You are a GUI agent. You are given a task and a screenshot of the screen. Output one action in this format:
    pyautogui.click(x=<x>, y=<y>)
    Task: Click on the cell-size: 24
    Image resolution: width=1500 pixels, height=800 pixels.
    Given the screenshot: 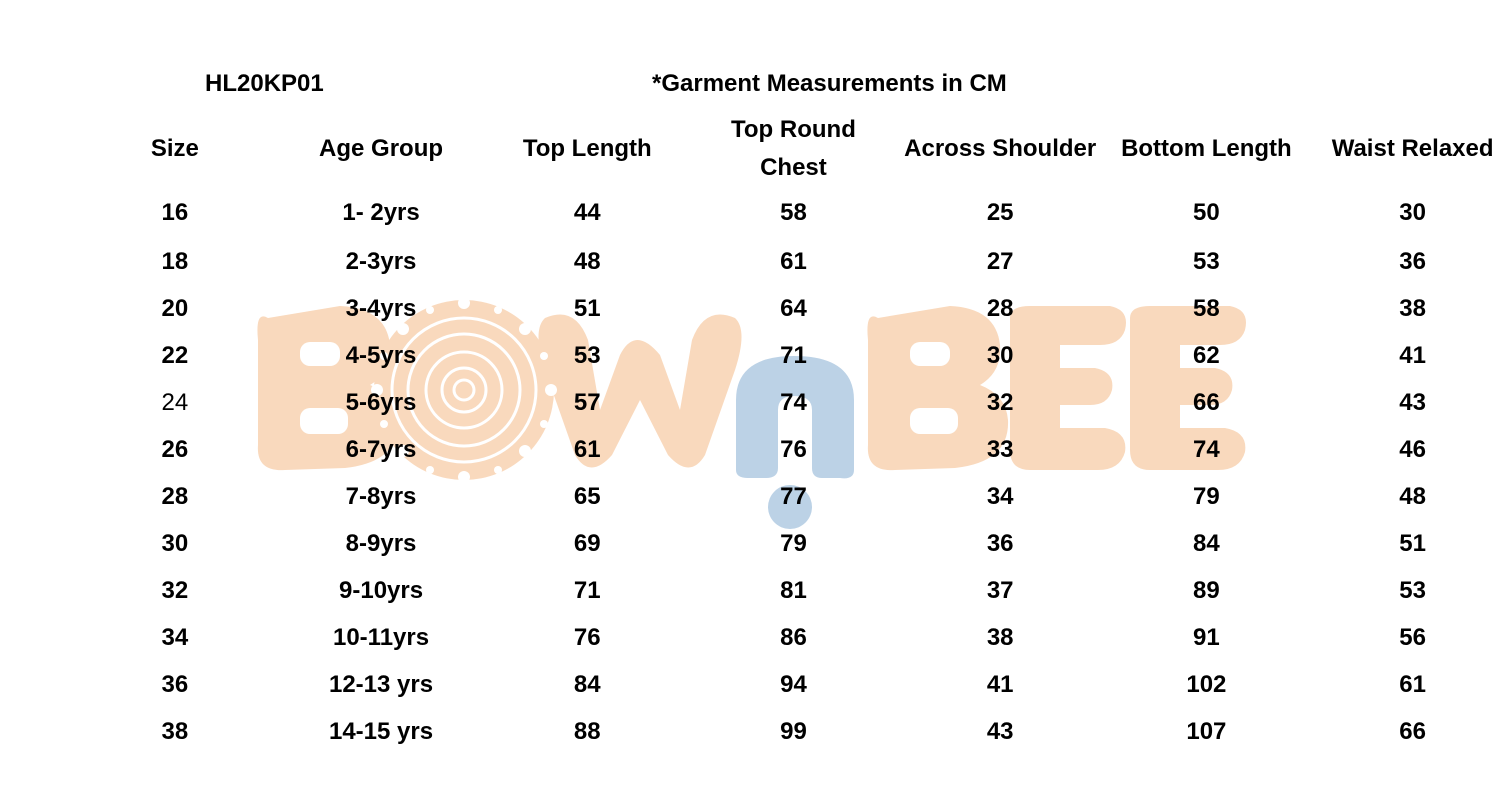 What is the action you would take?
    pyautogui.click(x=175, y=402)
    